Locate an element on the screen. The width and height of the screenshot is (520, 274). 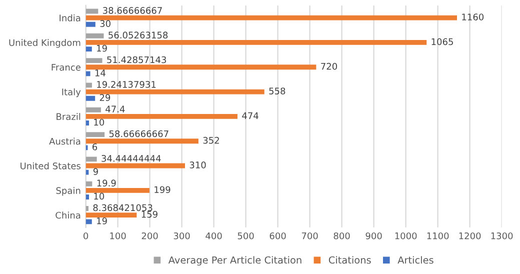
y-tick-label: Italy is located at coordinates (71, 93).